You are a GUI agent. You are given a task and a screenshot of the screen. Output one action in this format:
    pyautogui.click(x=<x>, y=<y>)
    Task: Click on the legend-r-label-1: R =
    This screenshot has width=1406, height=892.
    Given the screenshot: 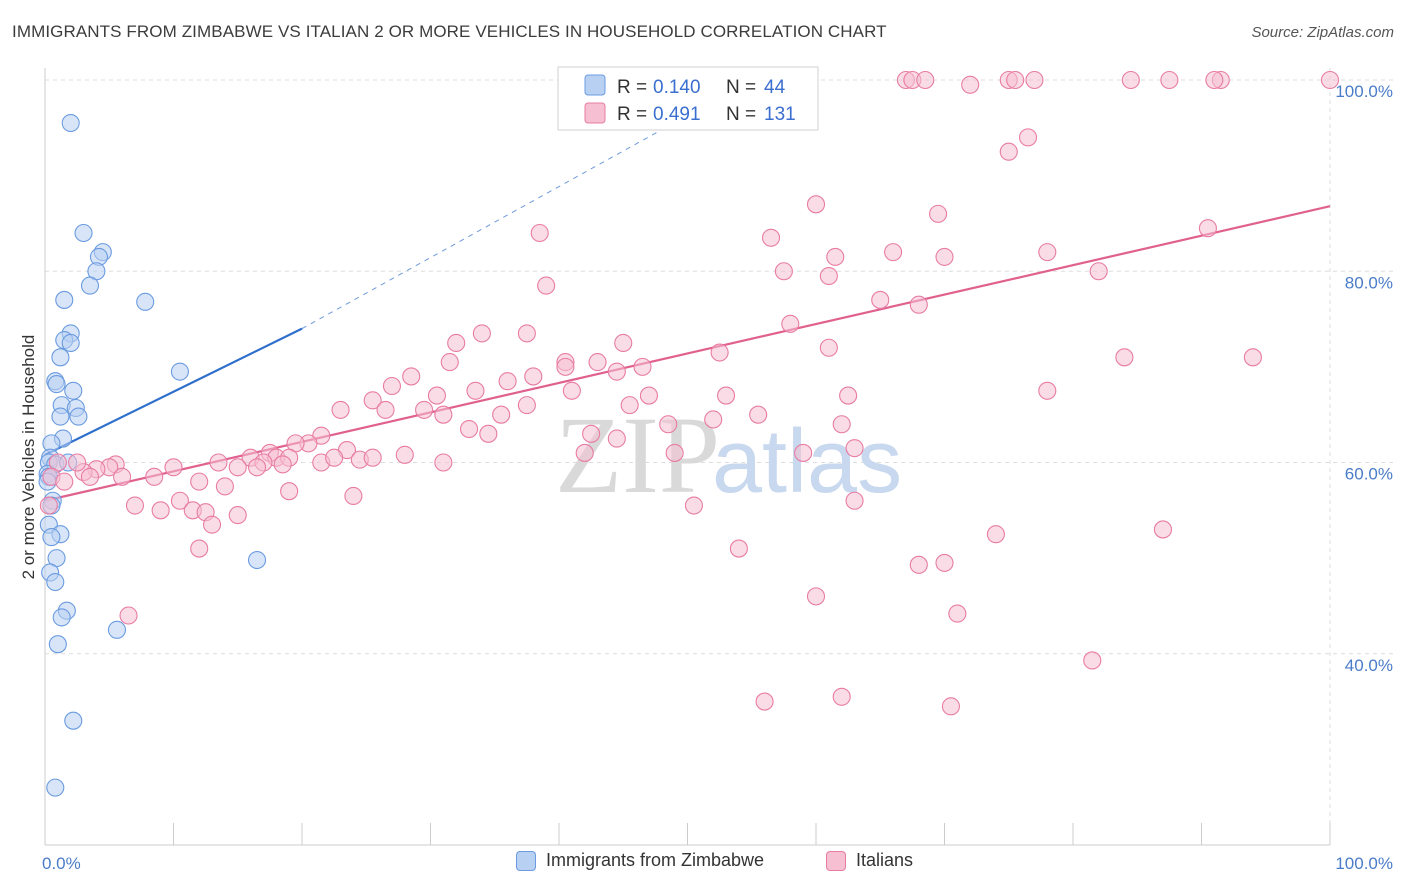 What is the action you would take?
    pyautogui.click(x=632, y=87)
    